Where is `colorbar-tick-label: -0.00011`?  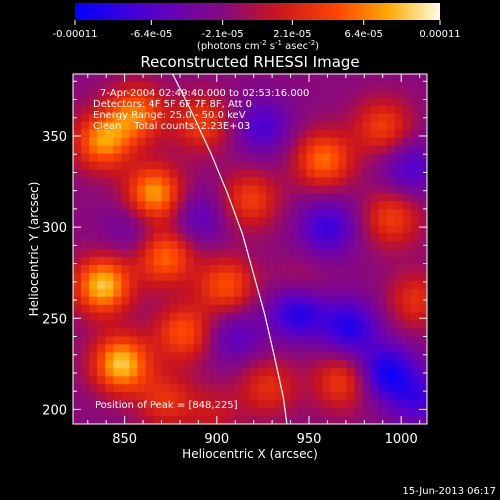
colorbar-tick-label: -0.00011 is located at coordinates (75, 34).